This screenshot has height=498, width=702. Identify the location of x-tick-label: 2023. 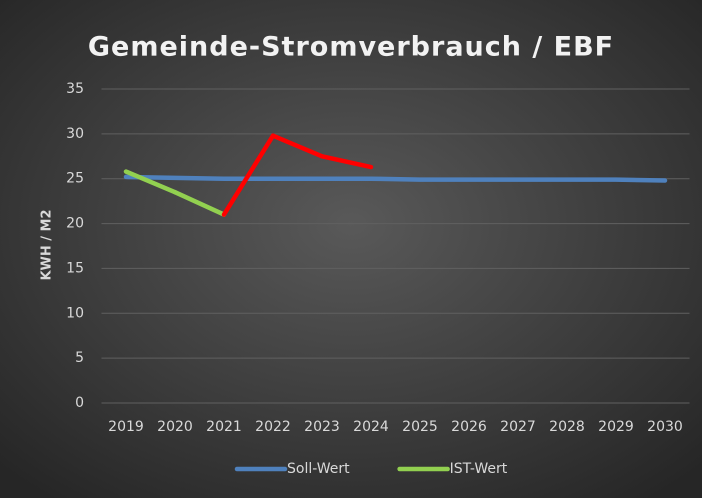
(322, 427).